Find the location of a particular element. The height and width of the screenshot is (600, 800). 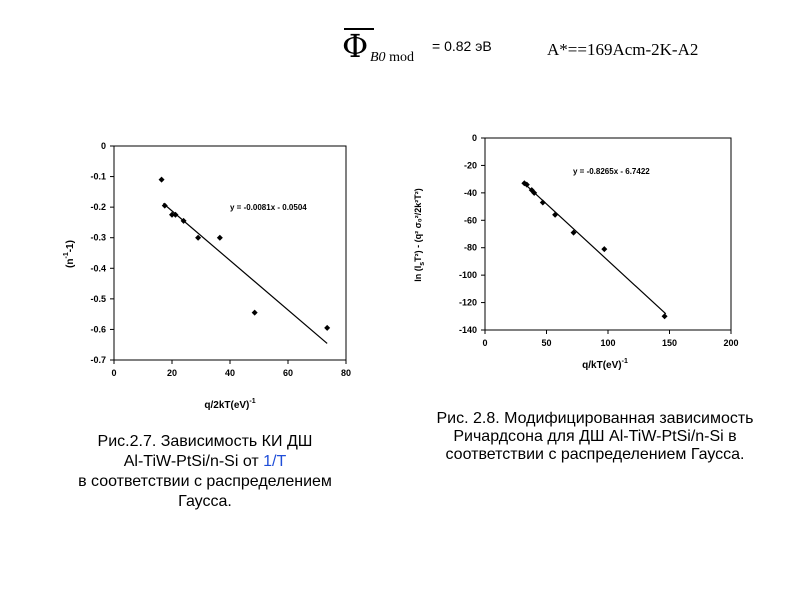

x-tick-label: 20 is located at coordinates (172, 373).